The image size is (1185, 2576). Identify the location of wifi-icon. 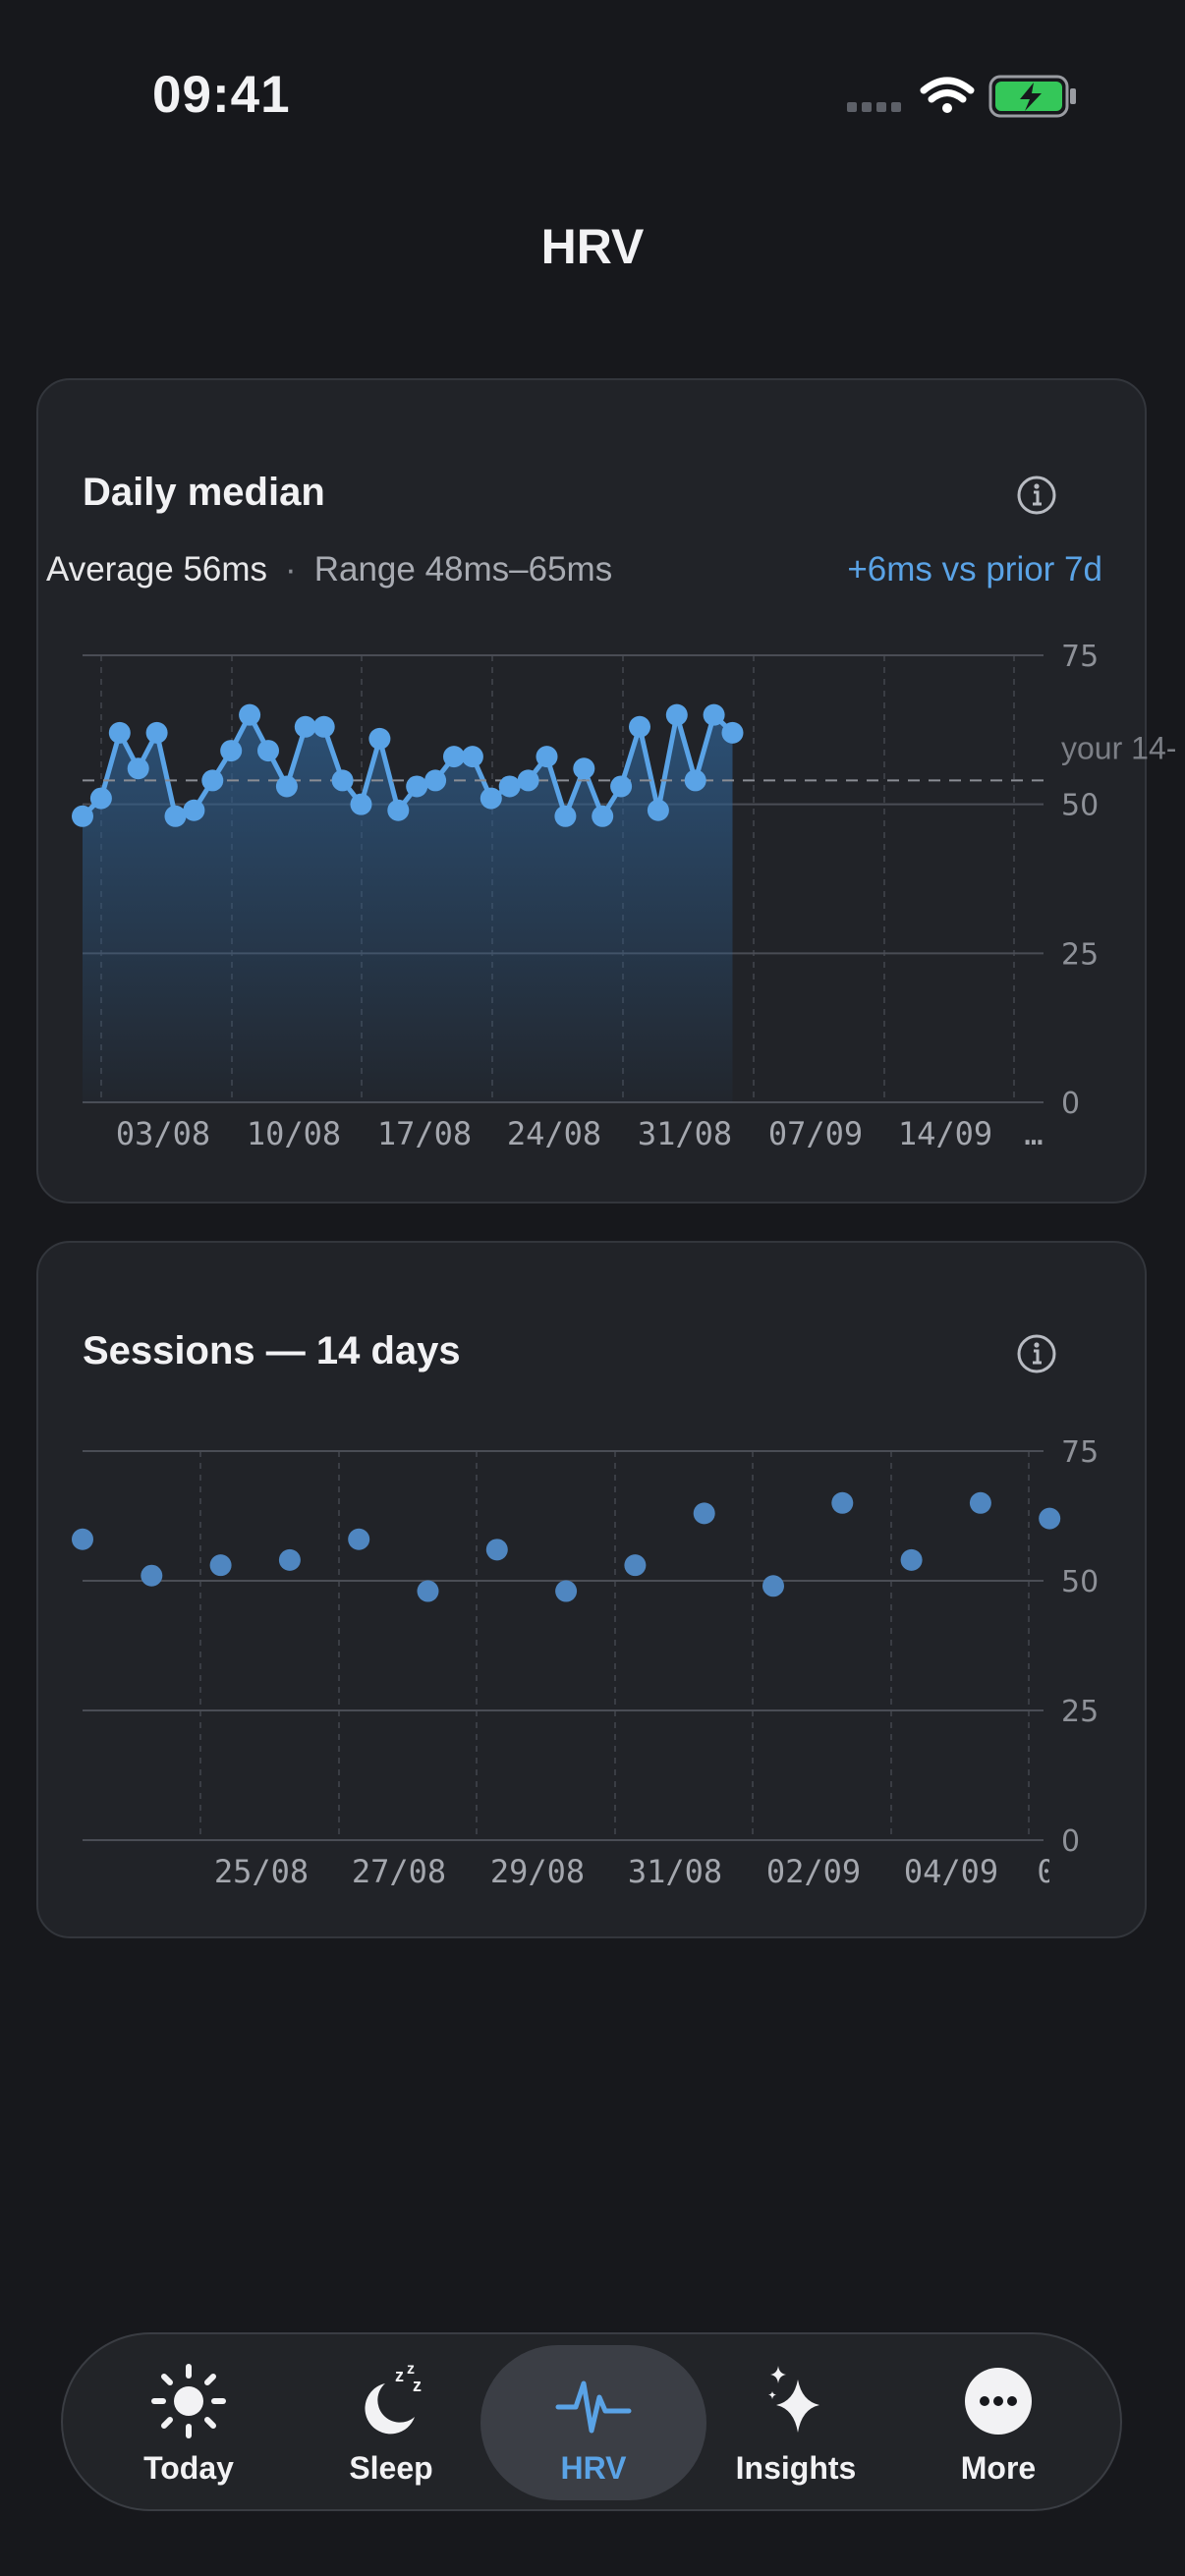
(948, 95).